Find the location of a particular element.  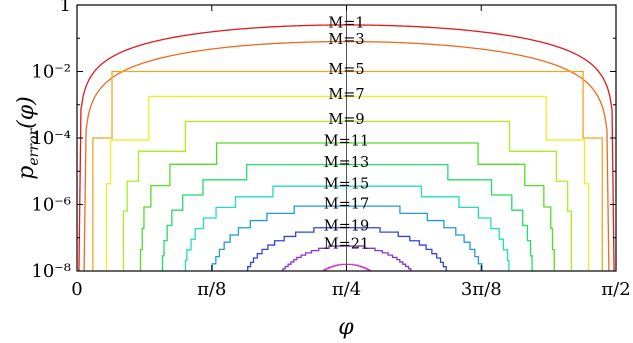

y-tick-label: 10⁻⁸ is located at coordinates (51, 271).